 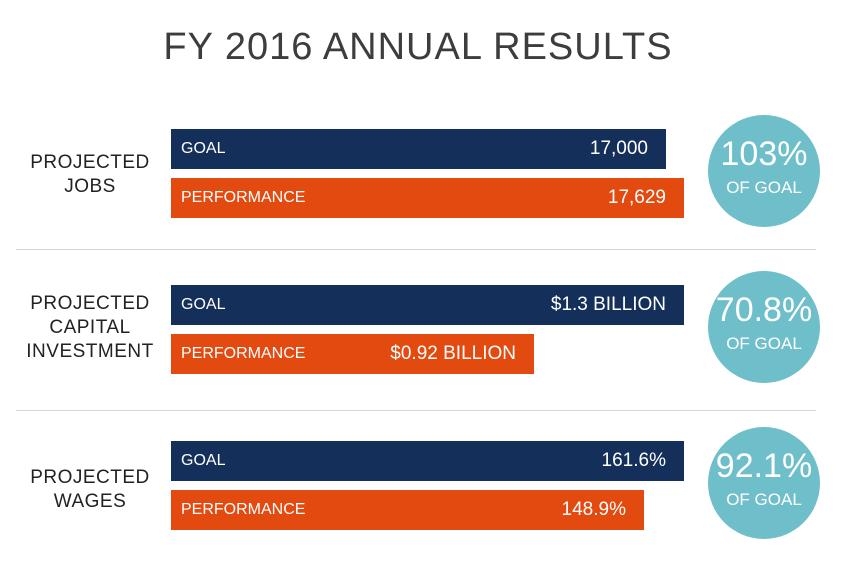 I want to click on percent-of-goal-badge: 70.8% OF GOAL, so click(x=764, y=327).